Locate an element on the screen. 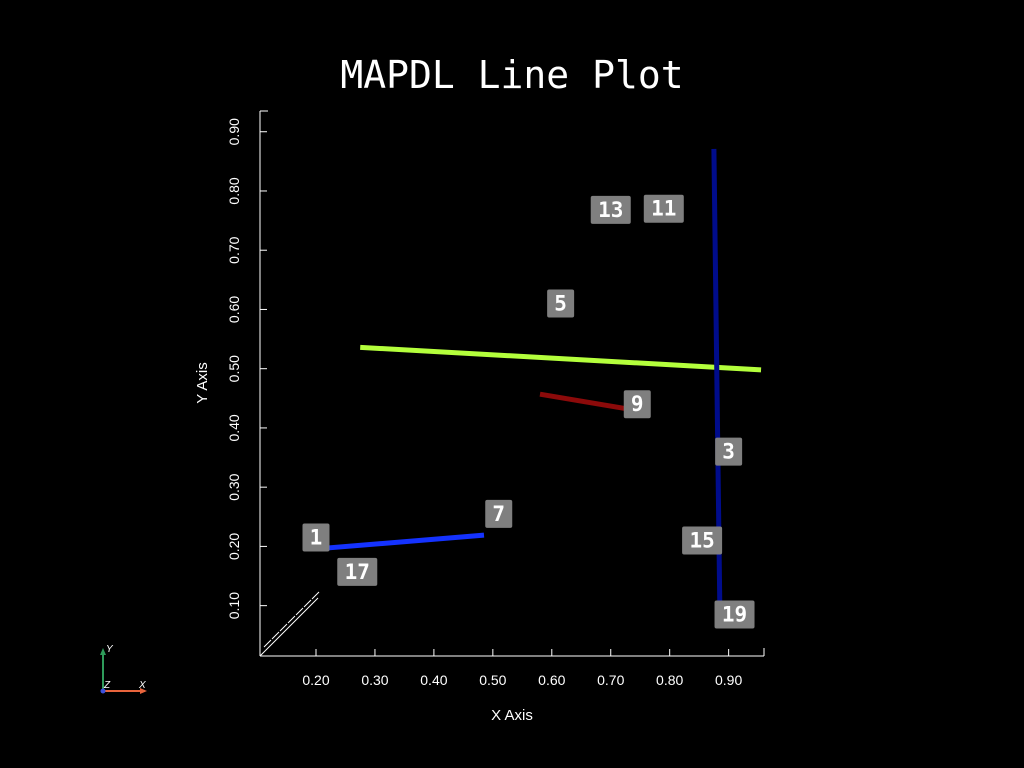 This screenshot has width=1024, height=768. x-tick-label: 0.80 is located at coordinates (669, 680).